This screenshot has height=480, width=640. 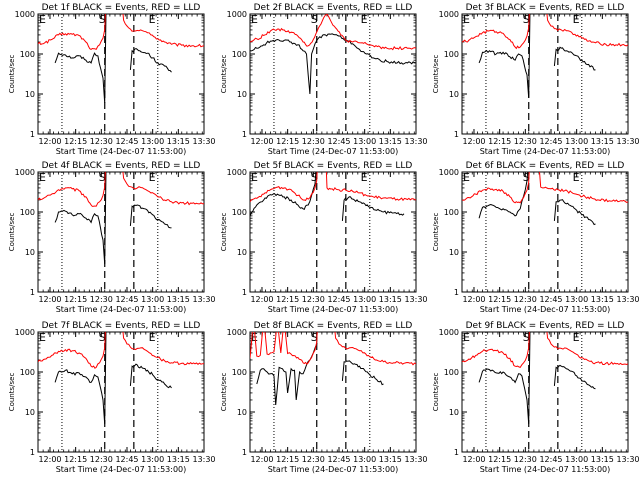 What do you see at coordinates (545, 166) in the screenshot?
I see `chart-title: Det 6f BLACK = Events, RED = LLD` at bounding box center [545, 166].